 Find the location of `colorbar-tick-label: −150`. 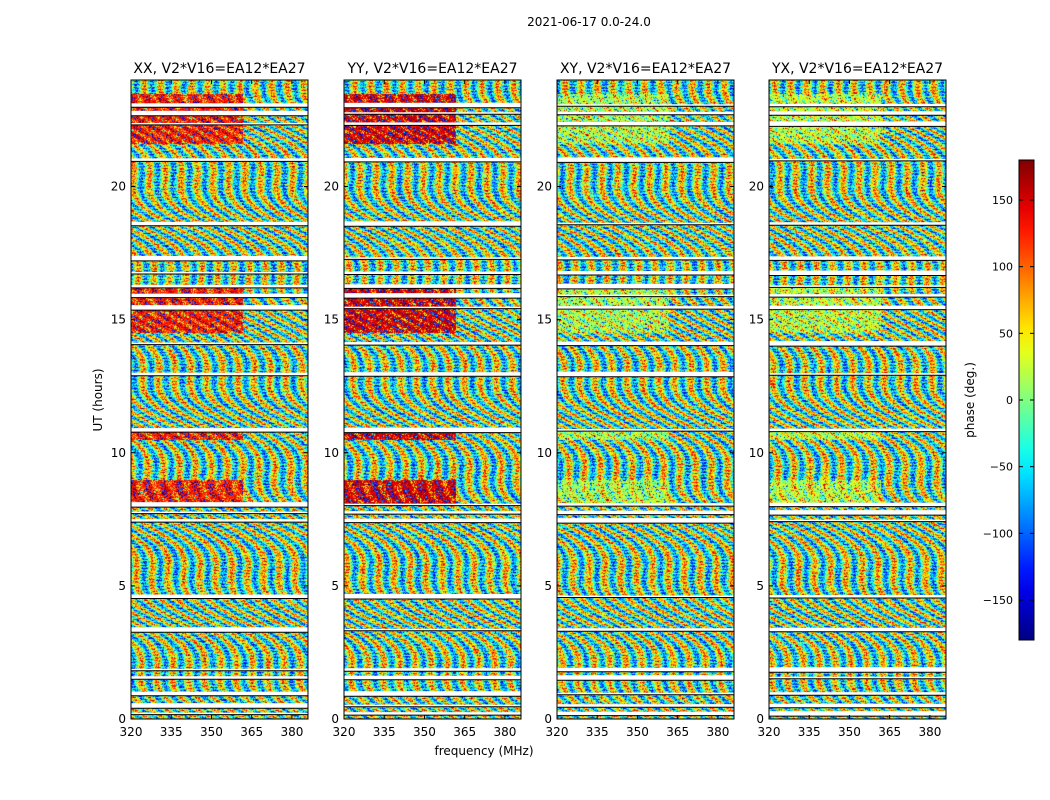

colorbar-tick-label: −150 is located at coordinates (998, 600).